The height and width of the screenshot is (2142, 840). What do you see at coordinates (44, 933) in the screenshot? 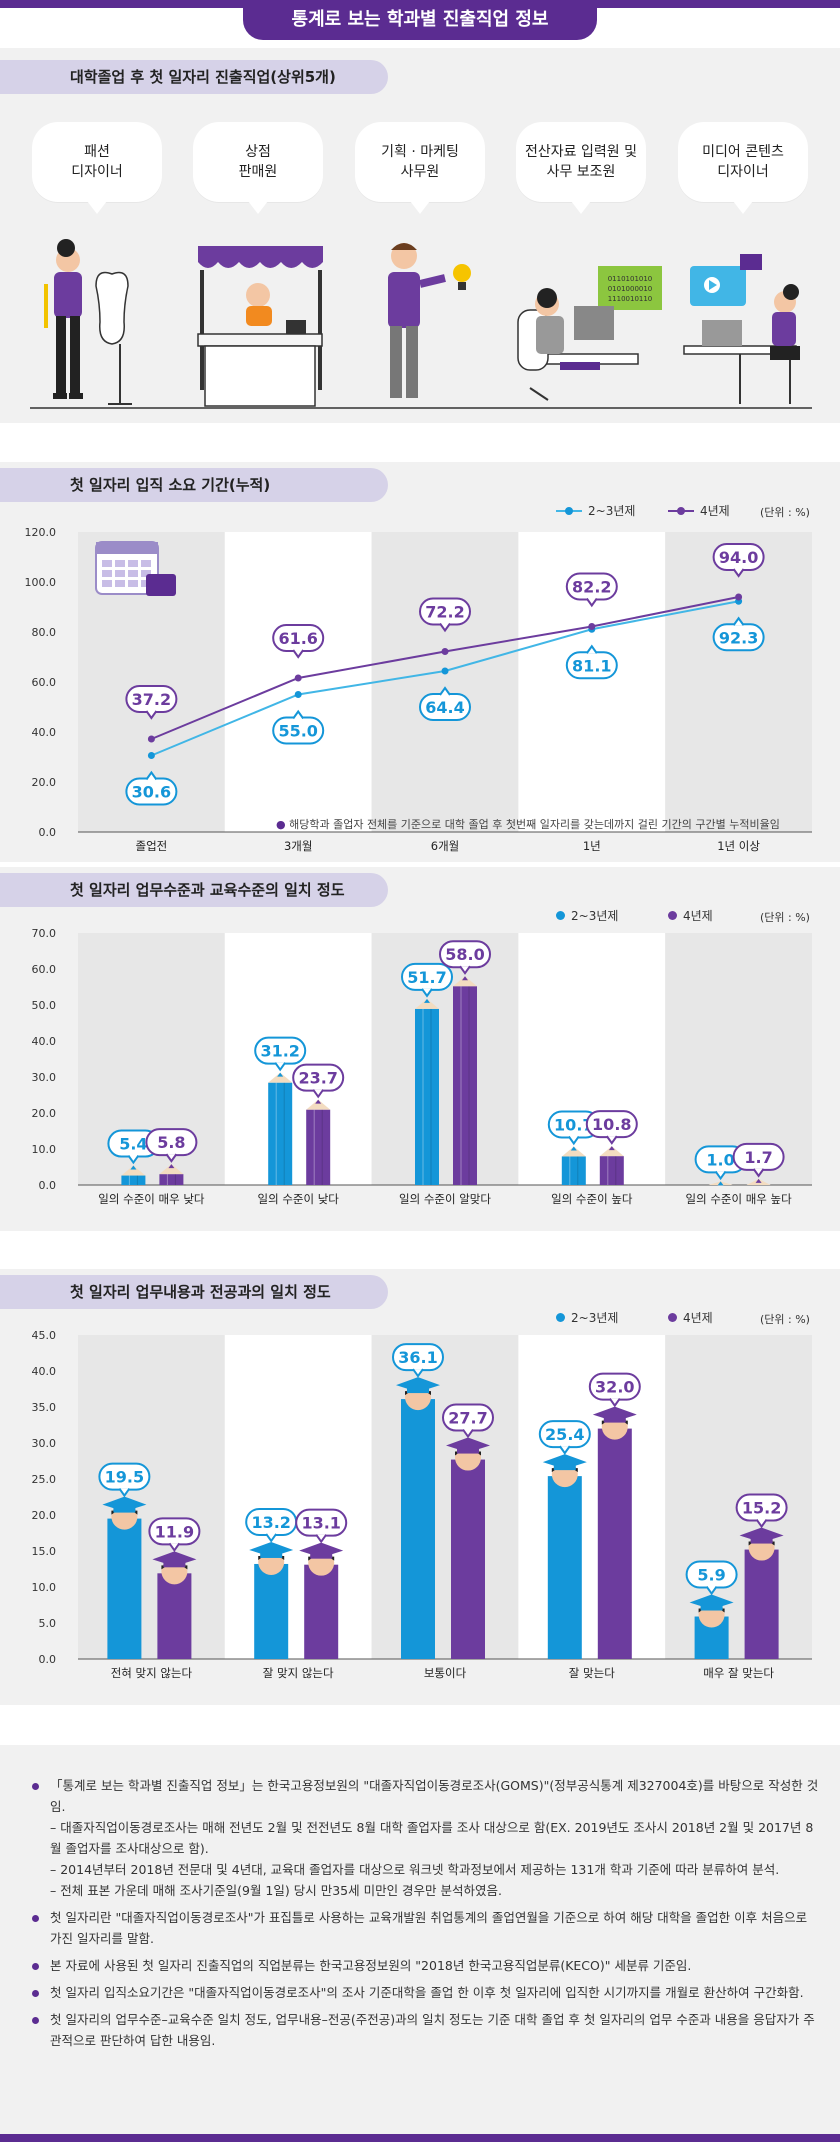
I see `y-tick-label: 70.0` at bounding box center [44, 933].